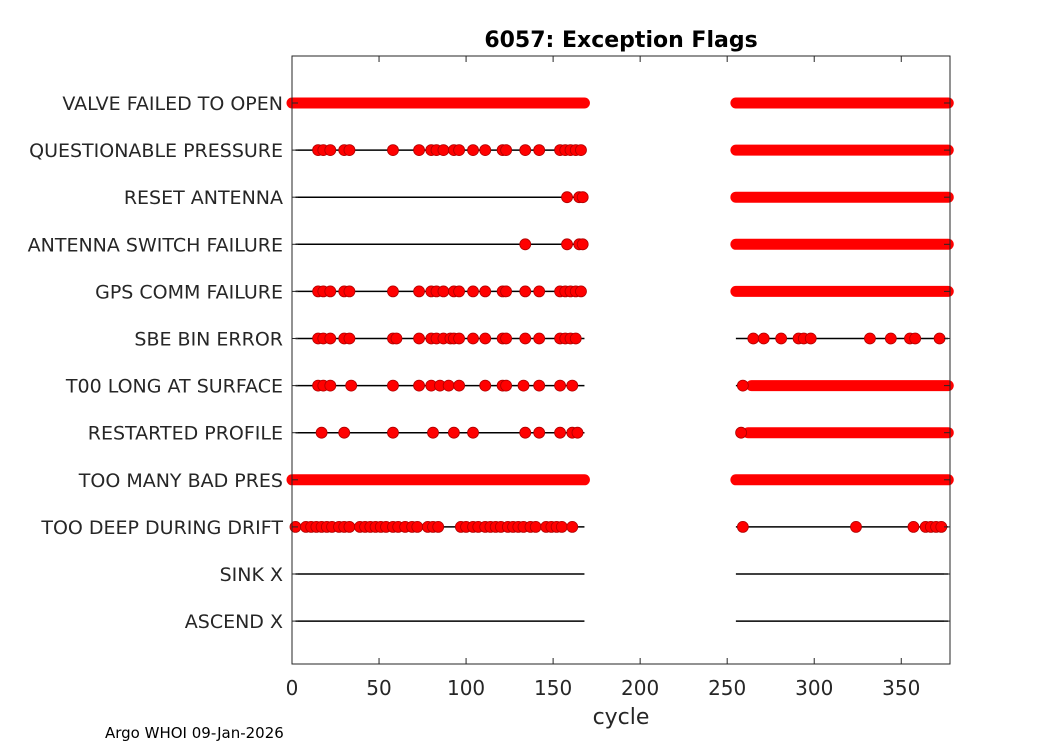 Image resolution: width=1050 pixels, height=750 pixels. Describe the element at coordinates (727, 688) in the screenshot. I see `x-tick-label: 250` at that location.